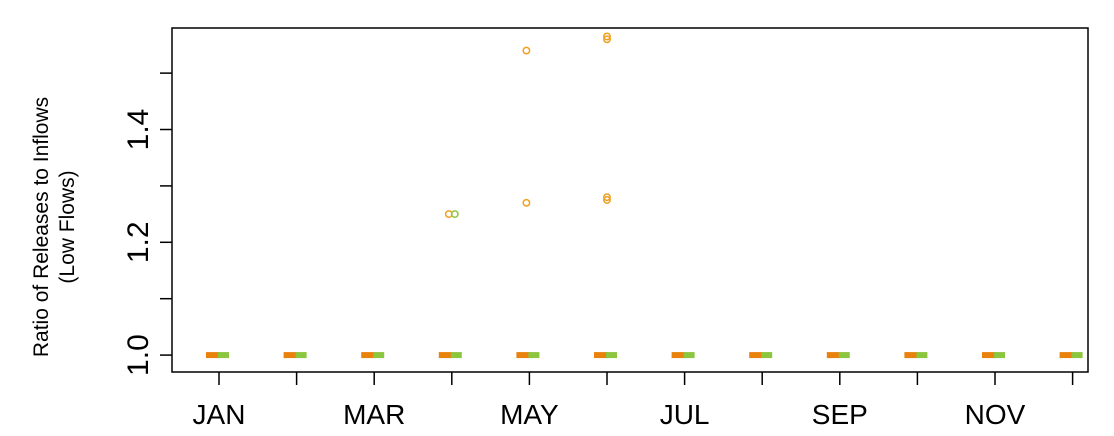 This screenshot has height=436, width=1114. Describe the element at coordinates (41, 227) in the screenshot. I see `y-axis-label-line1: Ratio of Releases to Inflows` at that location.